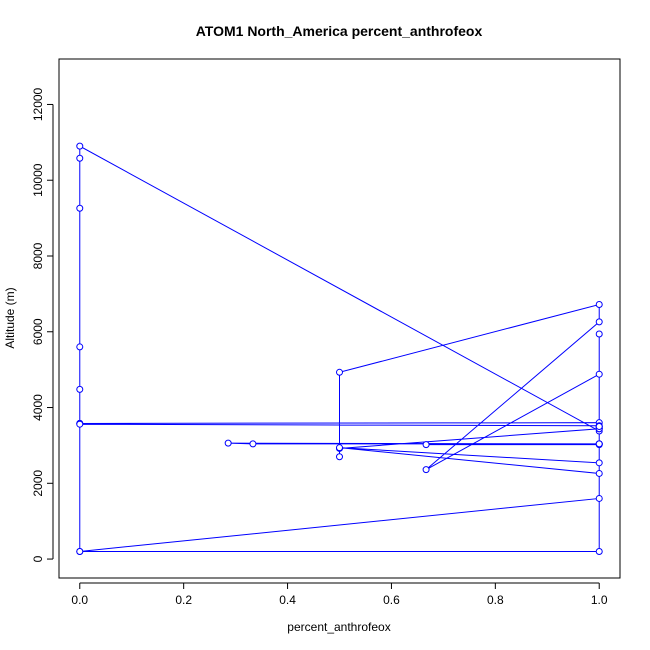 This screenshot has height=650, width=650. What do you see at coordinates (38, 407) in the screenshot?
I see `y-tick-label: 4000` at bounding box center [38, 407].